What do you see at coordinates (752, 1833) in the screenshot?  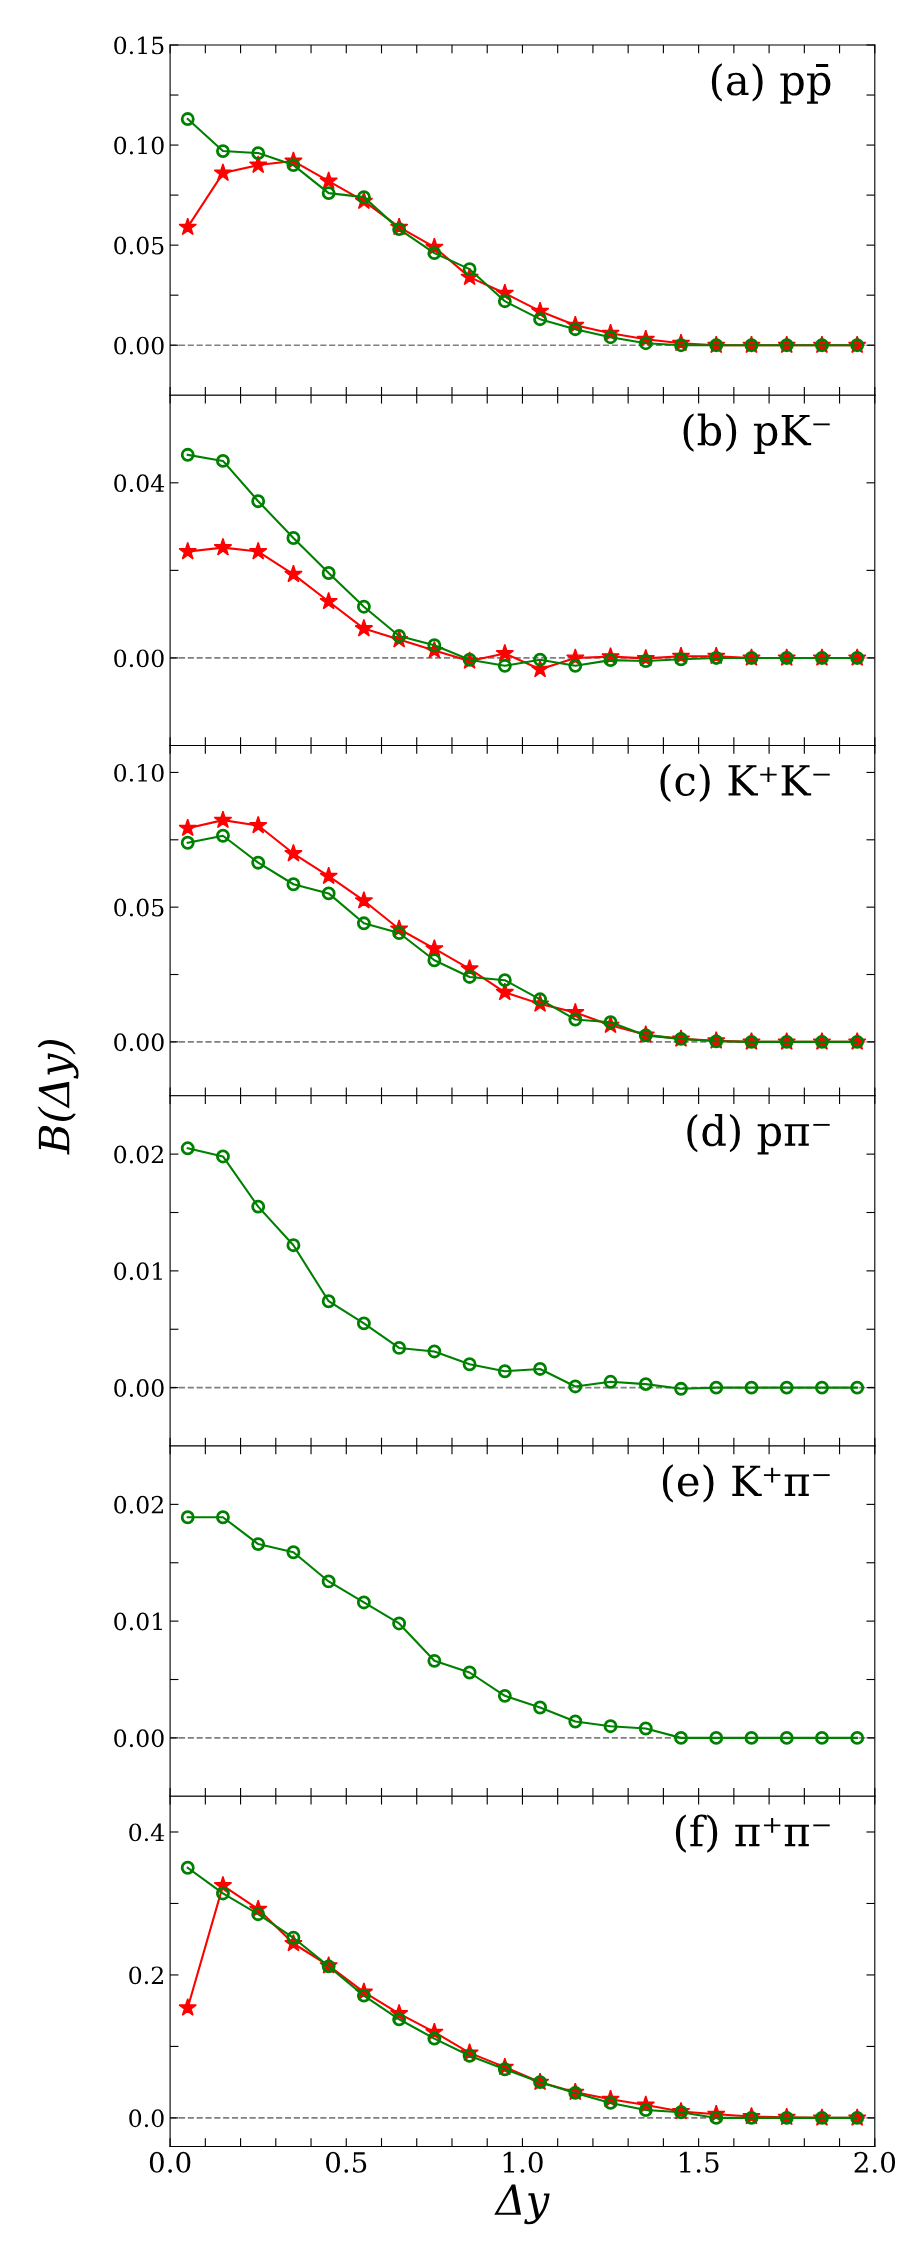 I see `annotation: (f) π⁺π⁻` at bounding box center [752, 1833].